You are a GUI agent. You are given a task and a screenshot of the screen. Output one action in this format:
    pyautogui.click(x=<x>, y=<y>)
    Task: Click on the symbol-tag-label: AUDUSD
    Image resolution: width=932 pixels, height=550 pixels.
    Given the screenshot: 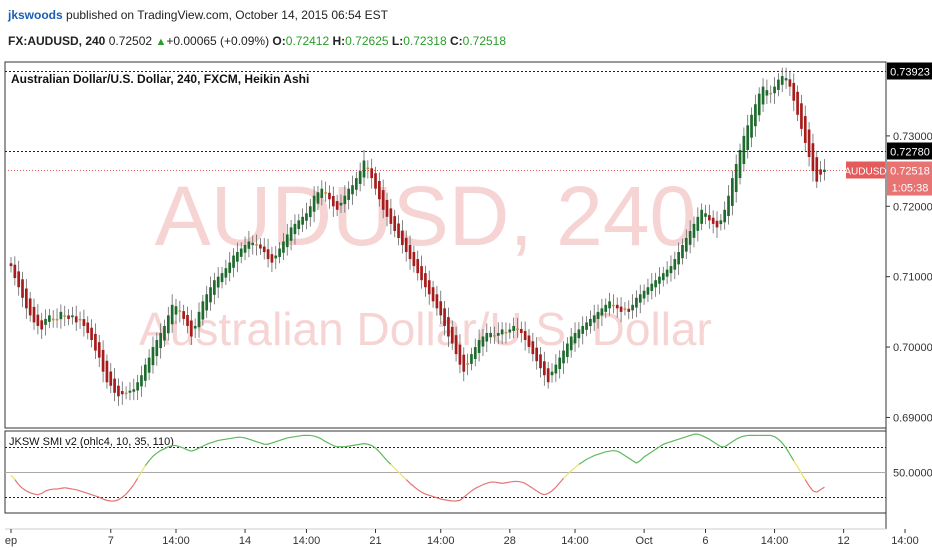 What is the action you would take?
    pyautogui.click(x=865, y=172)
    